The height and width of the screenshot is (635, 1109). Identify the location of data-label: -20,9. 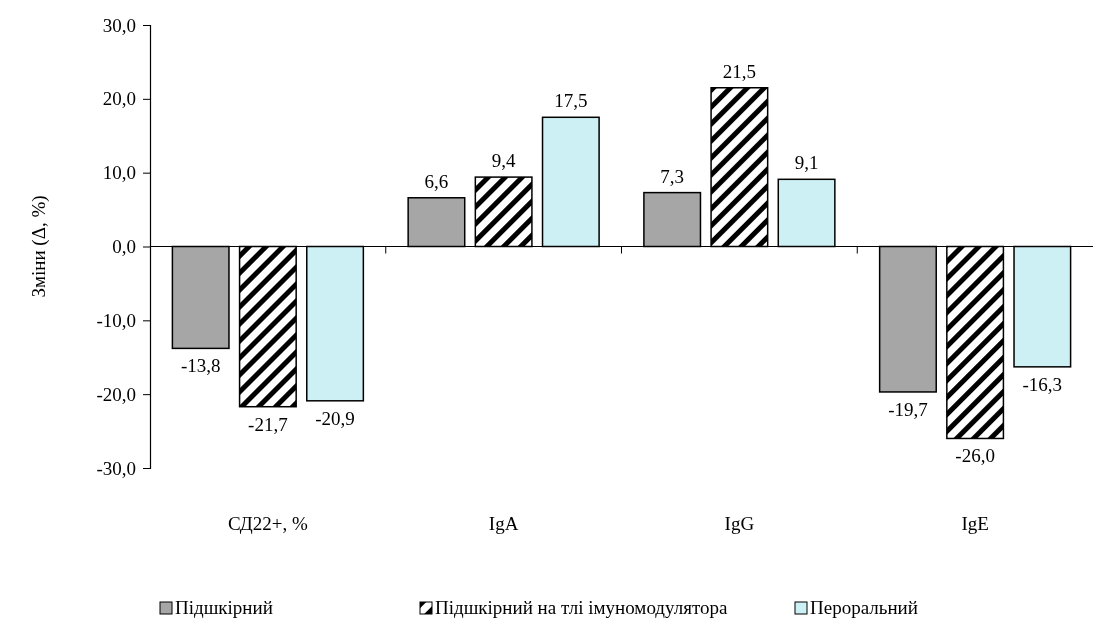
(335, 418).